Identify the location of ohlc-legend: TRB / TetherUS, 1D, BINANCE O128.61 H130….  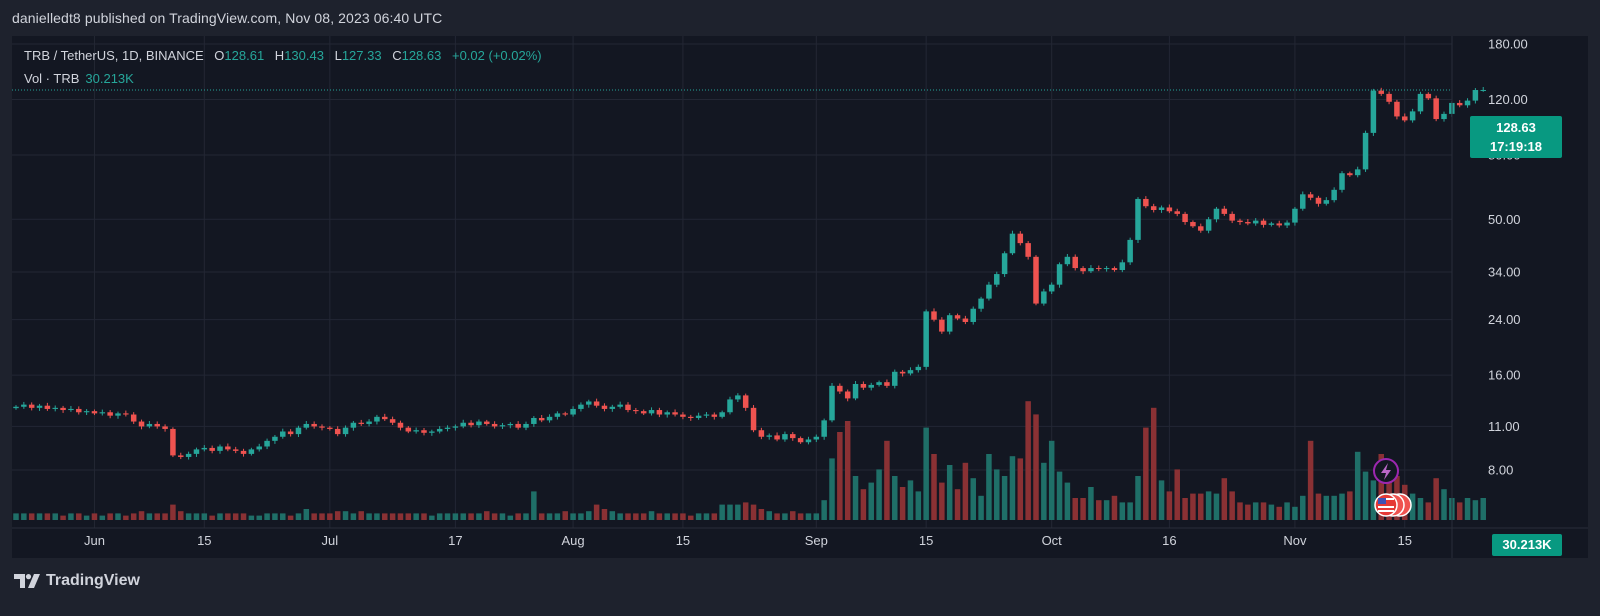
(283, 55).